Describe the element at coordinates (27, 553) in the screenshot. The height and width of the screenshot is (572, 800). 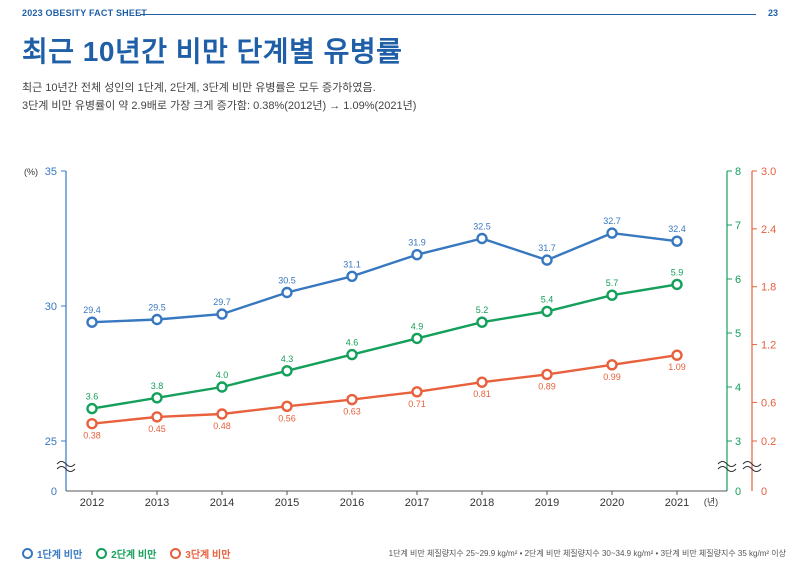
I see `legend-marker-stage1` at that location.